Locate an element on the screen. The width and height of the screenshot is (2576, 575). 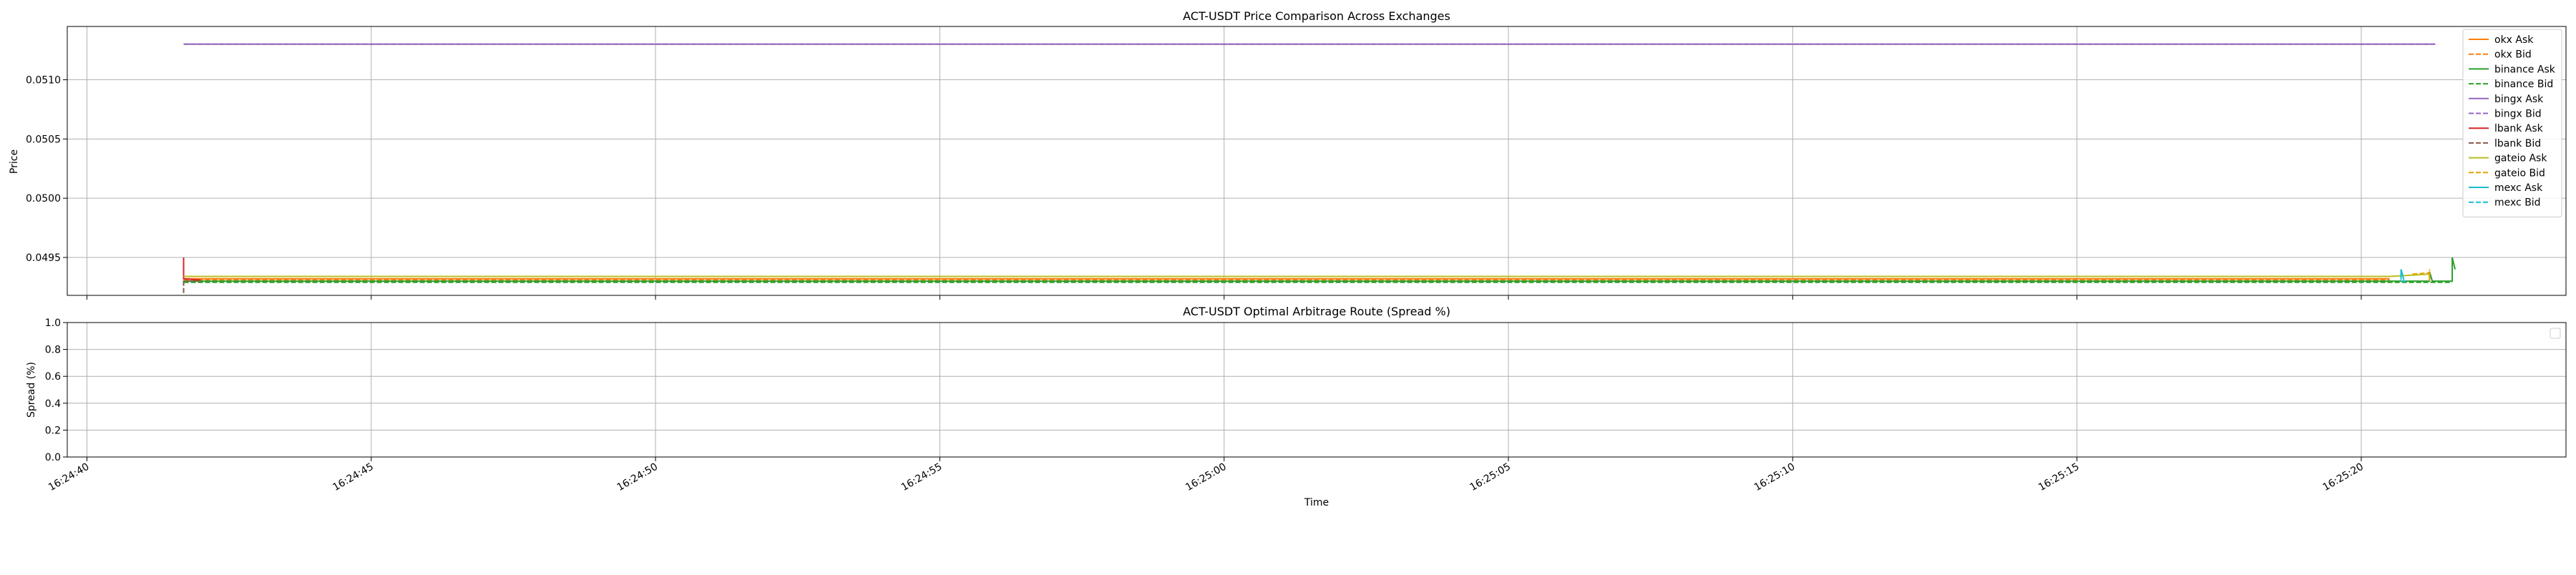
legend-label: lbank Ask is located at coordinates (2519, 128).